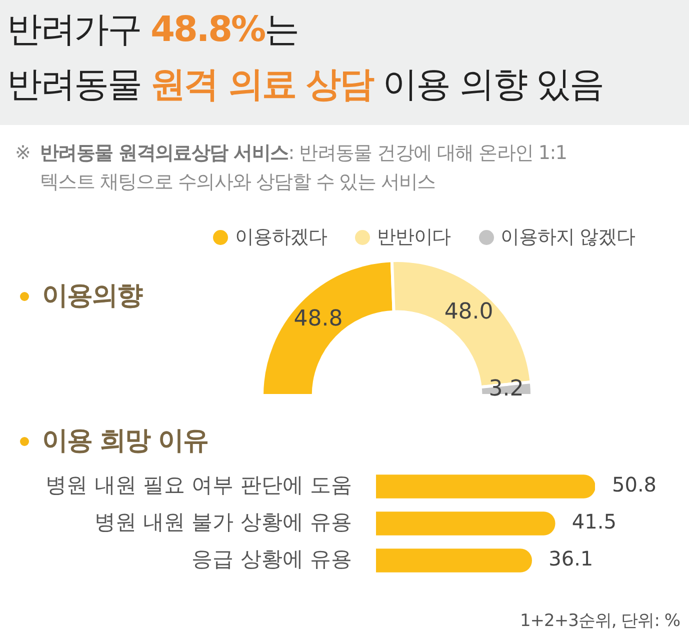 The width and height of the screenshot is (689, 641). I want to click on data-label: 41.5, so click(594, 522).